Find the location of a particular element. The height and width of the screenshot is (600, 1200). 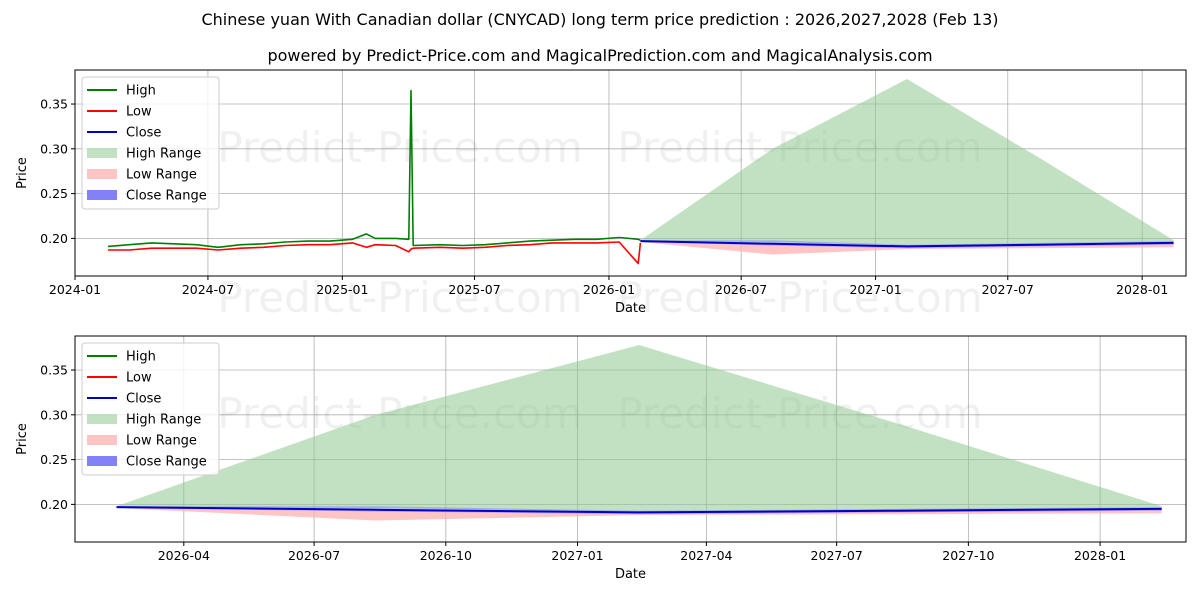

bottom-legend-label: High is located at coordinates (141, 357).